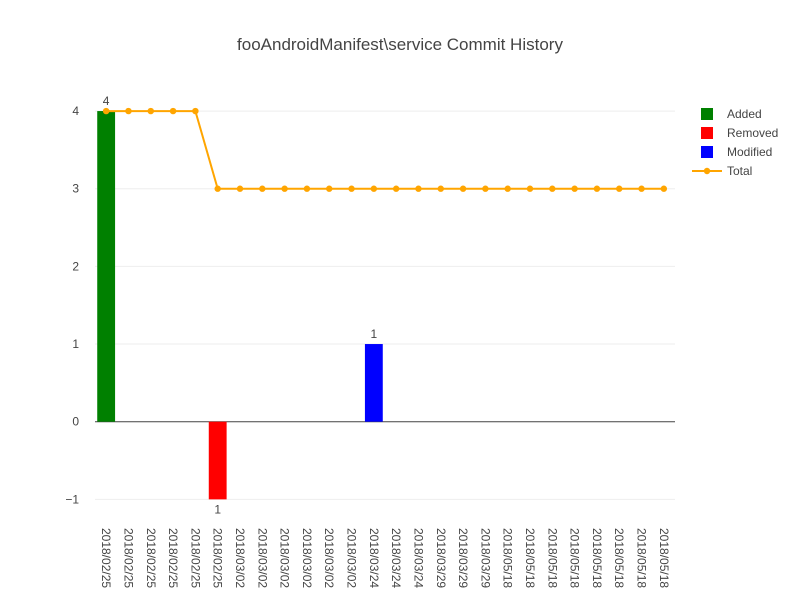  I want to click on total-line-path, so click(385, 150).